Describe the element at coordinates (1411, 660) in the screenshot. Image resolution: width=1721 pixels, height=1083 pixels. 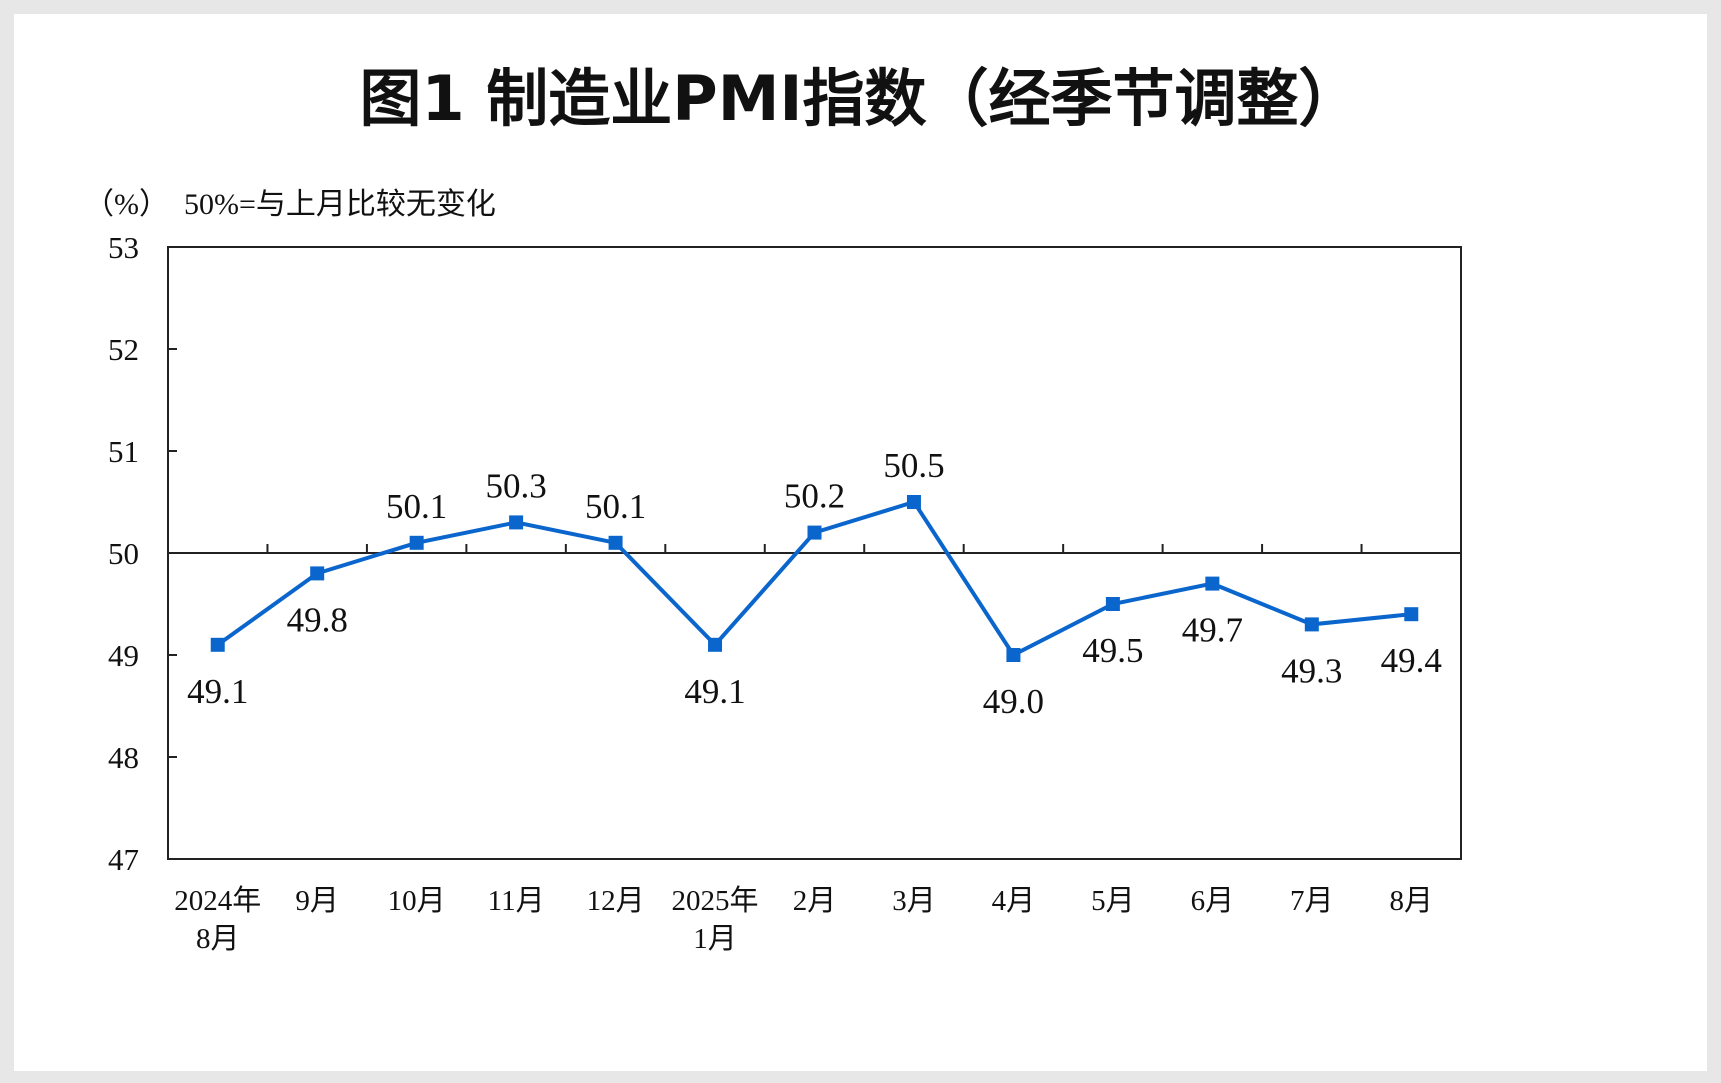
I see `data-label: 49.4` at that location.